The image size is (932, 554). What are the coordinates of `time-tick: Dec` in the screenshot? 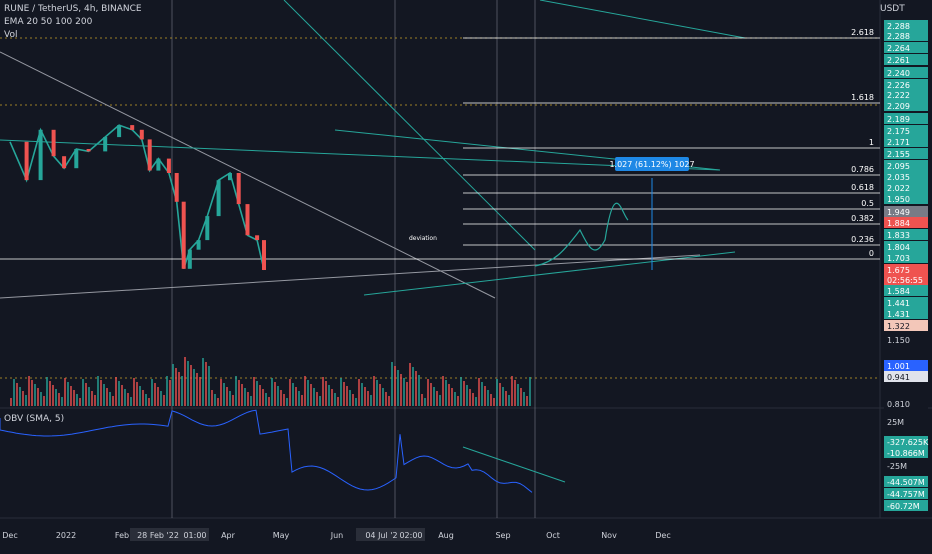 It's located at (662, 535).